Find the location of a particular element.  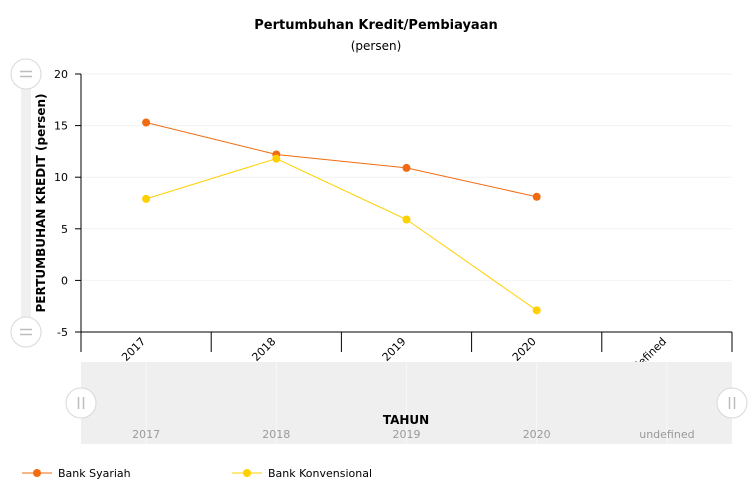

y-axis-ticks: 20 15 10 5 0 -5 is located at coordinates (67, 203).